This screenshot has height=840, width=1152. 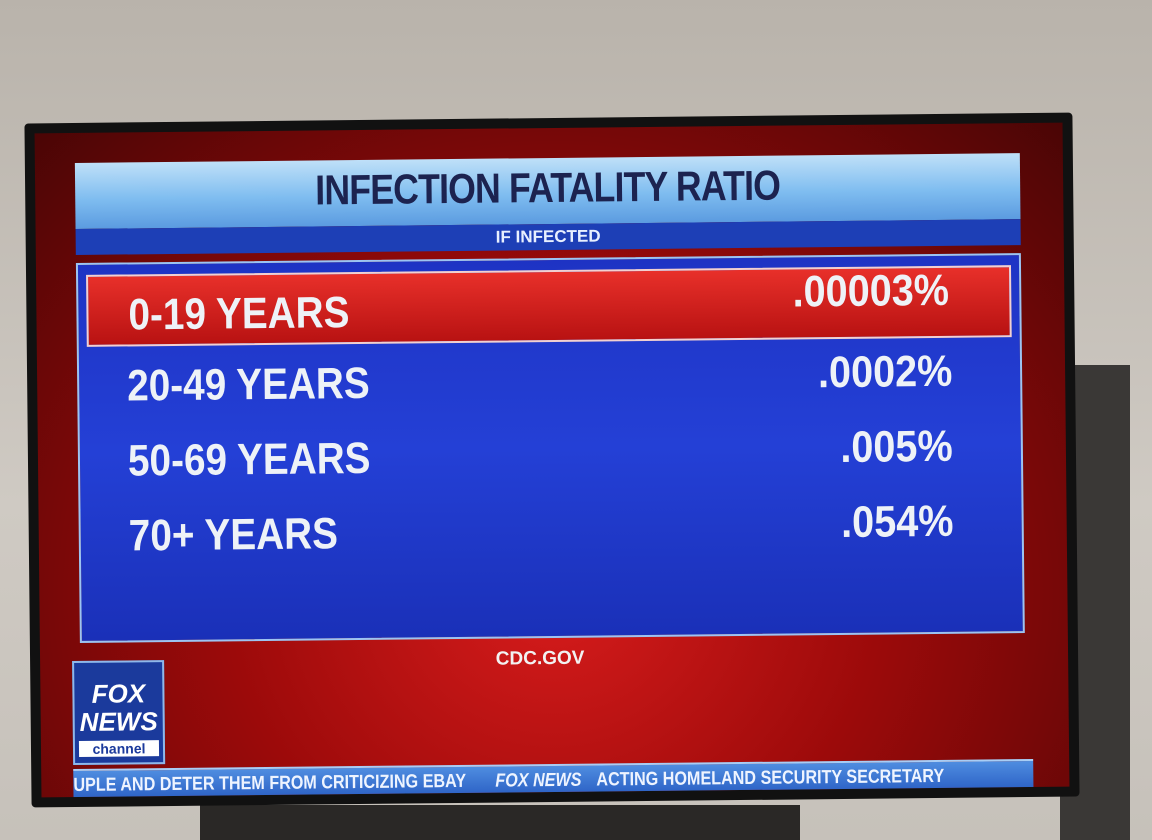 I want to click on logo: FOX NEWS channel, so click(x=119, y=713).